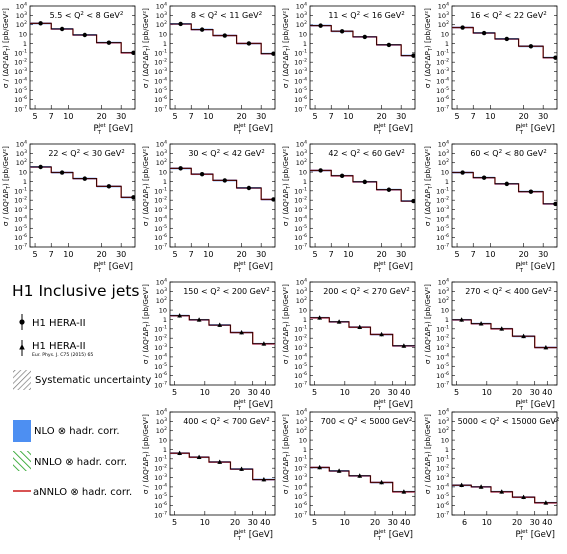 The image size is (567, 554). What do you see at coordinates (442, 247) in the screenshot?
I see `y-tick-label: 10⁻⁷` at bounding box center [442, 247].